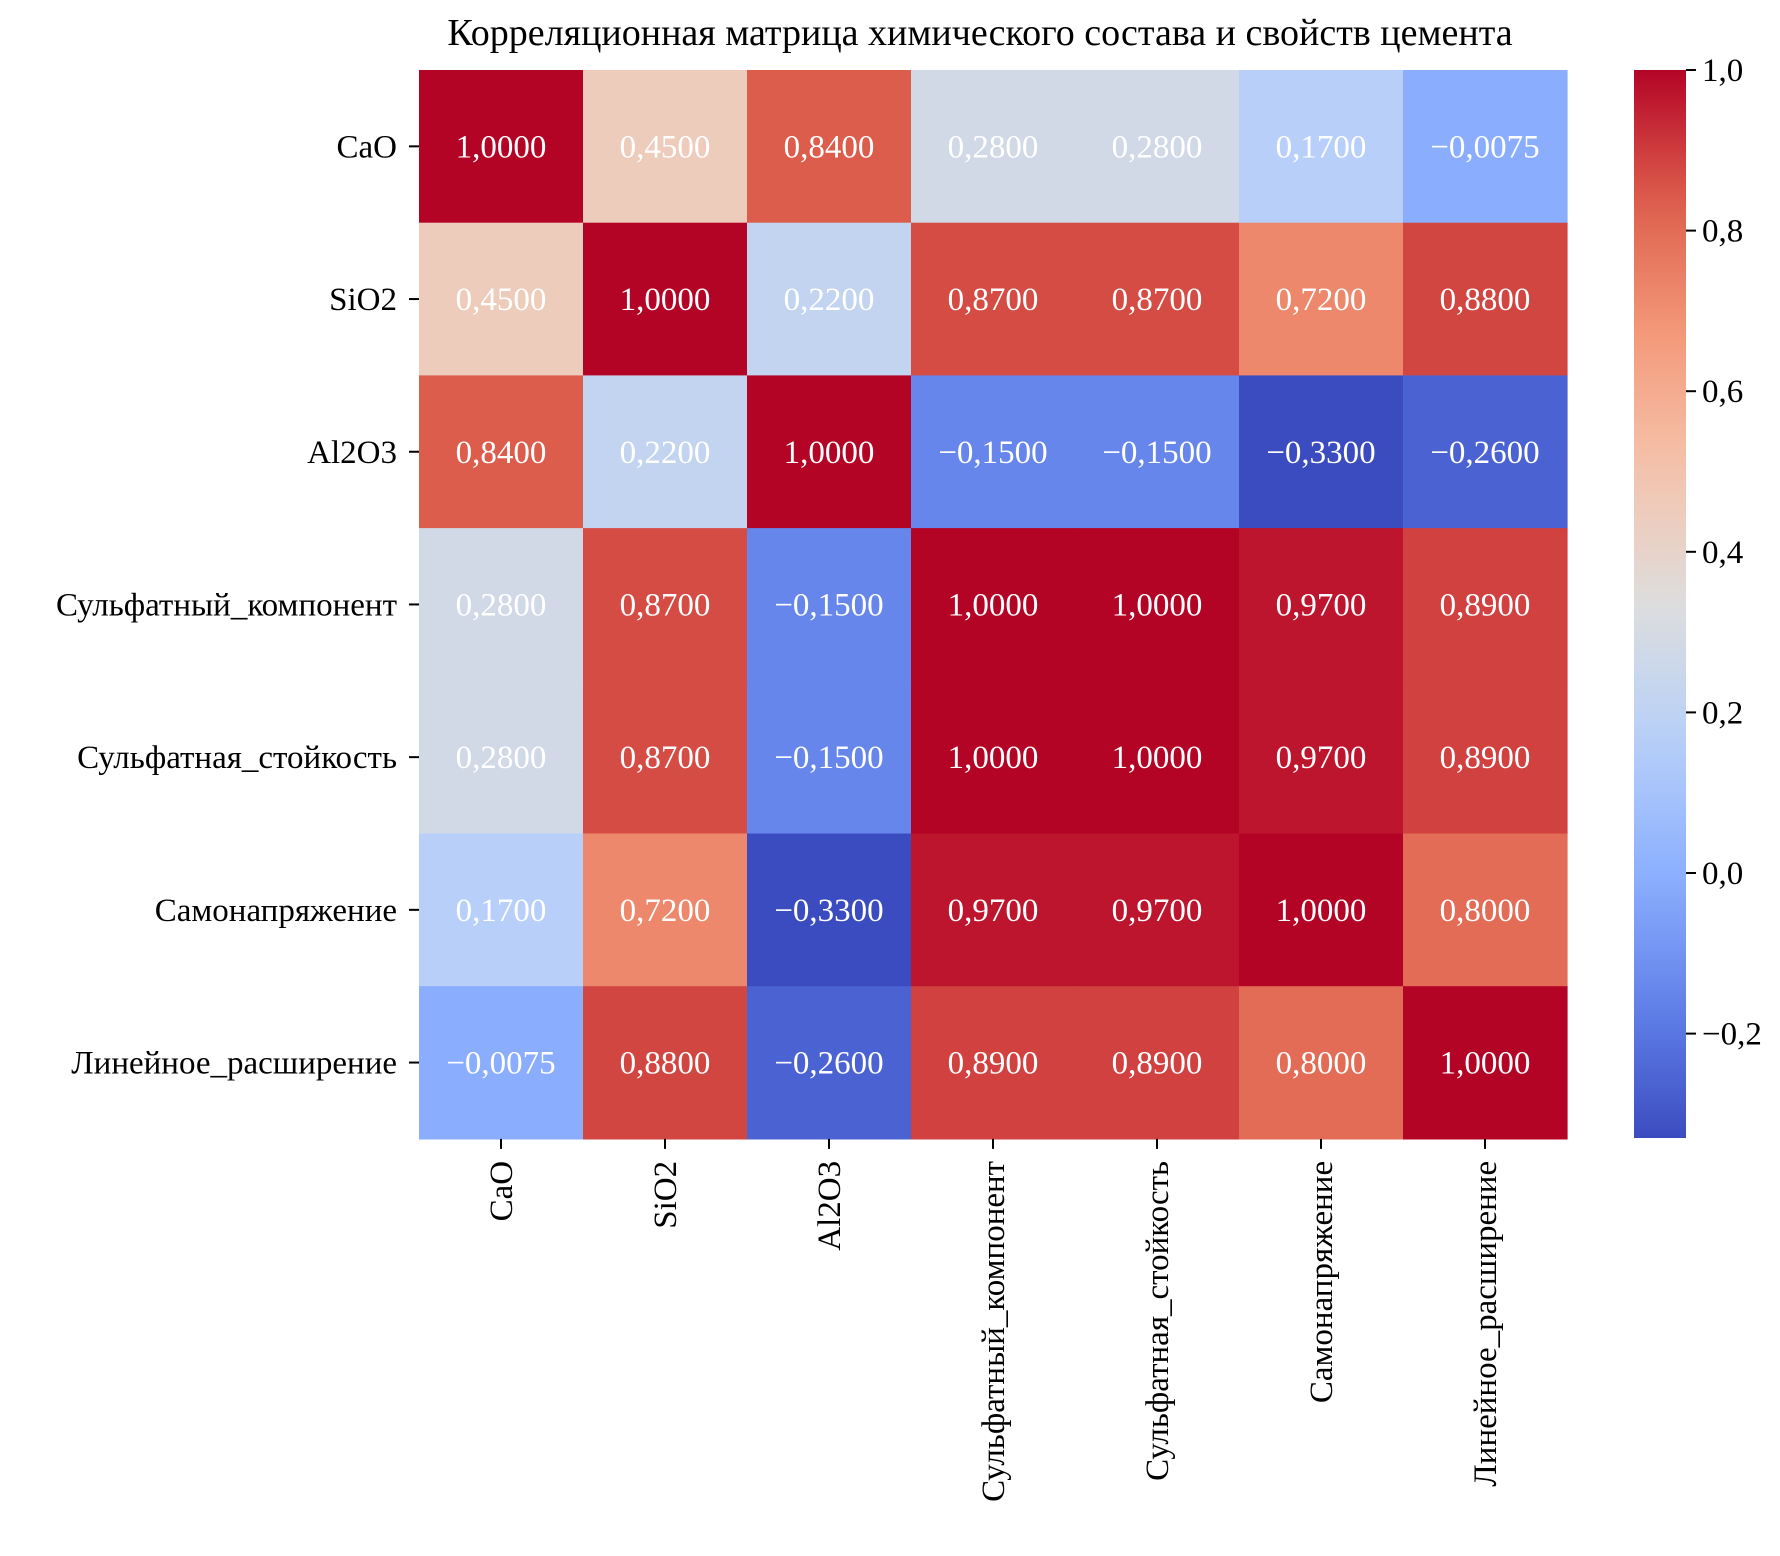 The height and width of the screenshot is (1556, 1780). I want to click on y-tick-label: Линейное_расширение, so click(234, 1064).